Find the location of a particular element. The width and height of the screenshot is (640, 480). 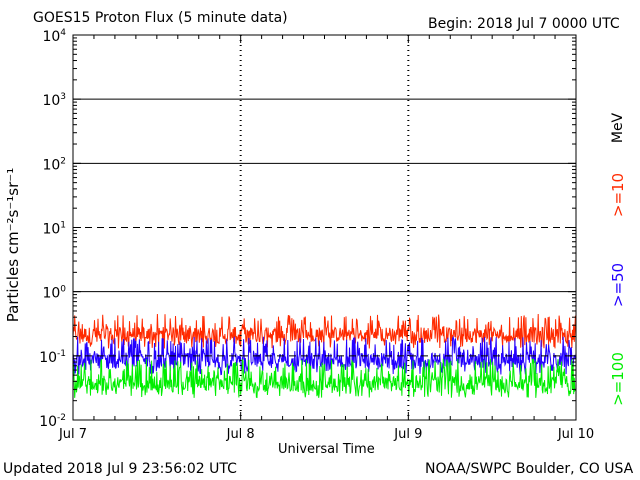

y-axis-label: Particles cm⁻²s⁻¹sr⁻¹ is located at coordinates (13, 245).